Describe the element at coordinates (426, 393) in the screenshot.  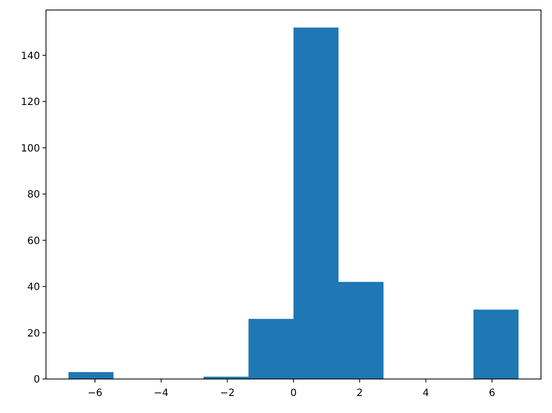
I see `x-tick-label: 4` at that location.